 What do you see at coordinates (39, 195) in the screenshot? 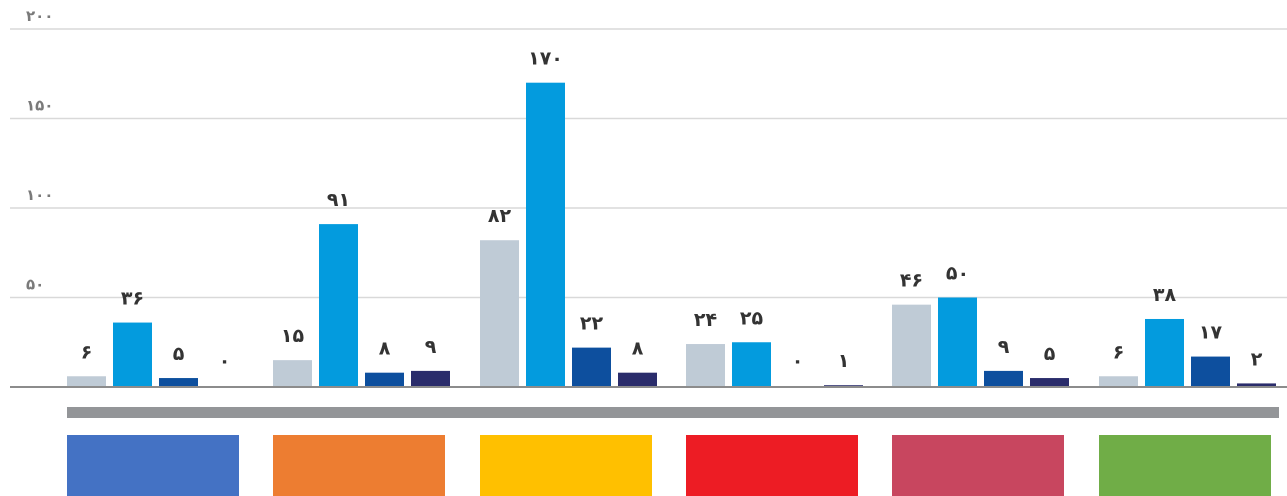
I see `y-tick-label: ۱۰۰` at bounding box center [39, 195].